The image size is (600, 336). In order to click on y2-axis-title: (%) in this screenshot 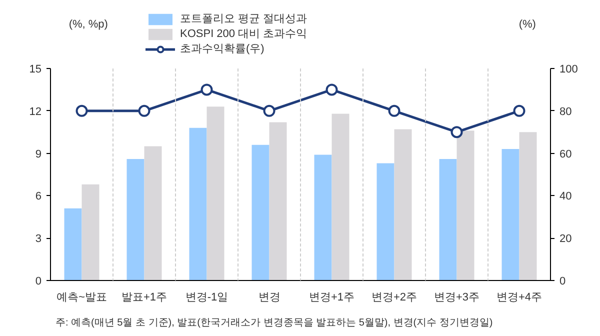, I will do `click(527, 24)`.